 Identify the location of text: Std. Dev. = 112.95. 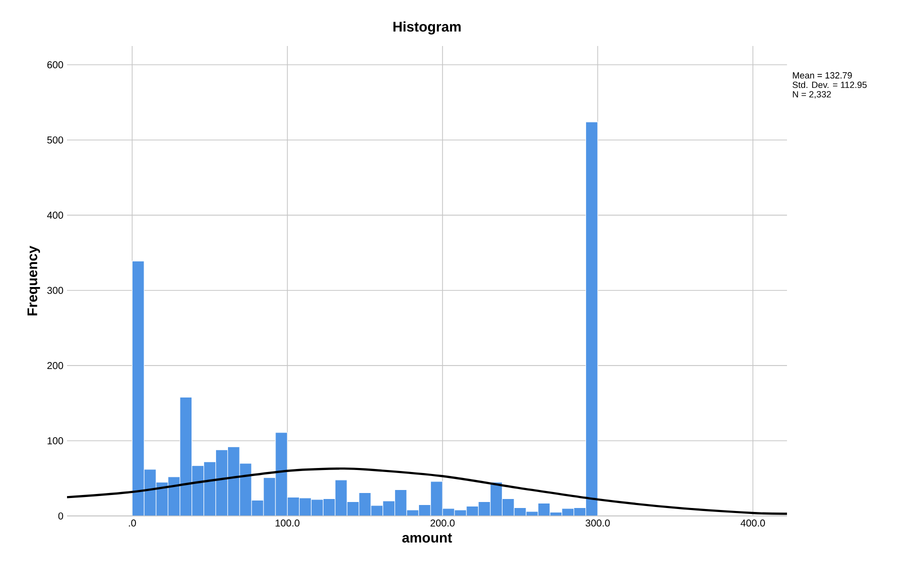
(829, 84).